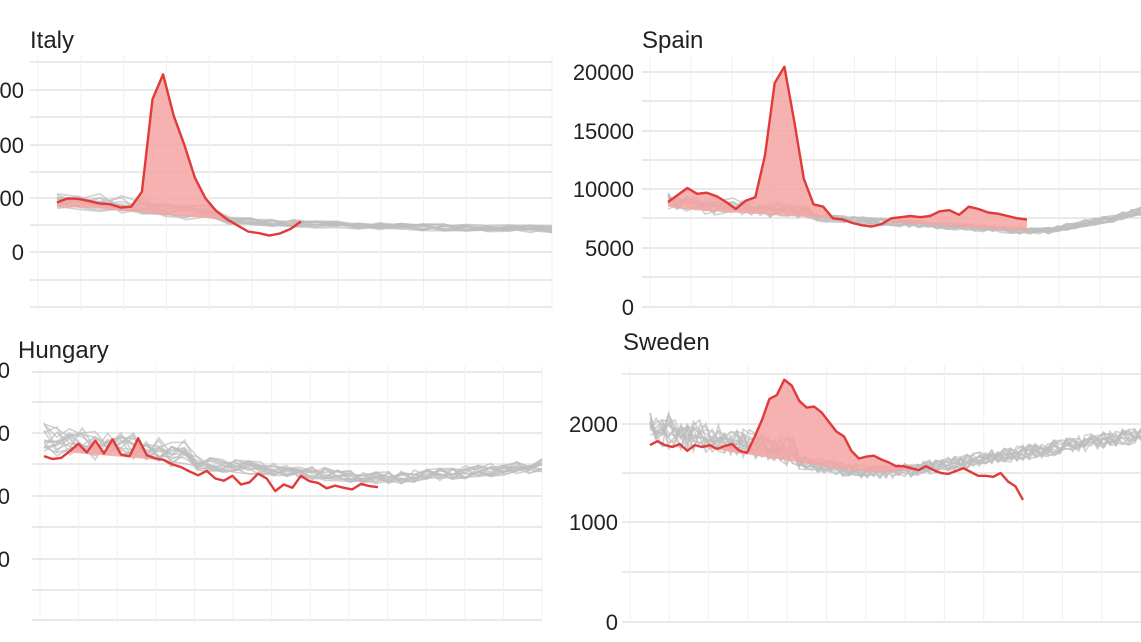 This screenshot has width=1141, height=642. I want to click on spain-title: Spain, so click(672, 40).